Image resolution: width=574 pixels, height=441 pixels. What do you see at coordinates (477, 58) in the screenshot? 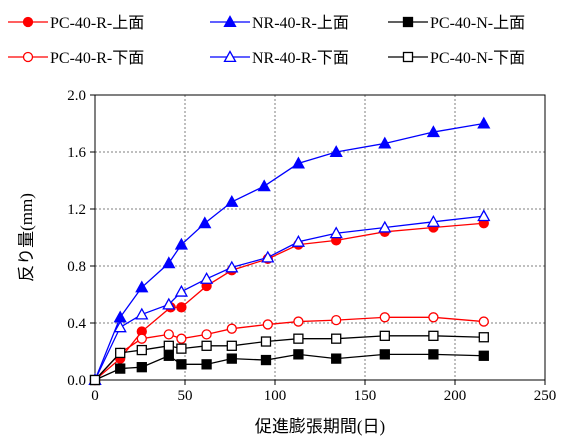
I see `legend-label: PC-40-N-下面` at bounding box center [477, 58].